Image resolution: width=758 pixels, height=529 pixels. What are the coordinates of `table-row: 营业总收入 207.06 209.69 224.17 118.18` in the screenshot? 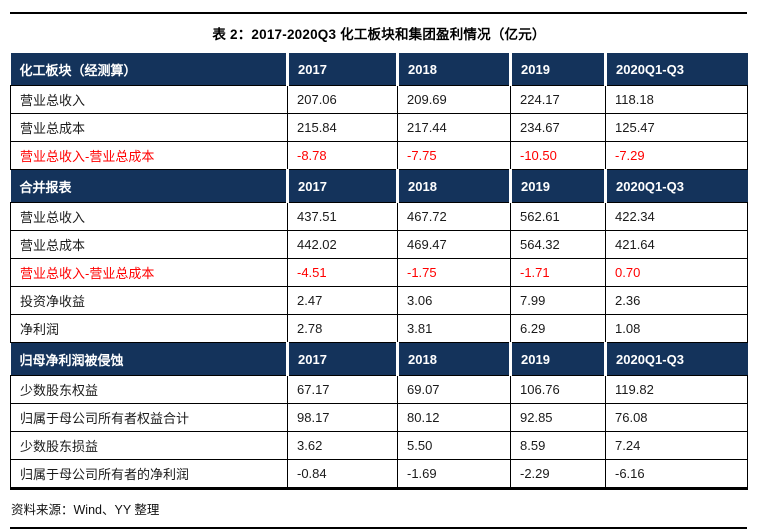 It's located at (379, 99).